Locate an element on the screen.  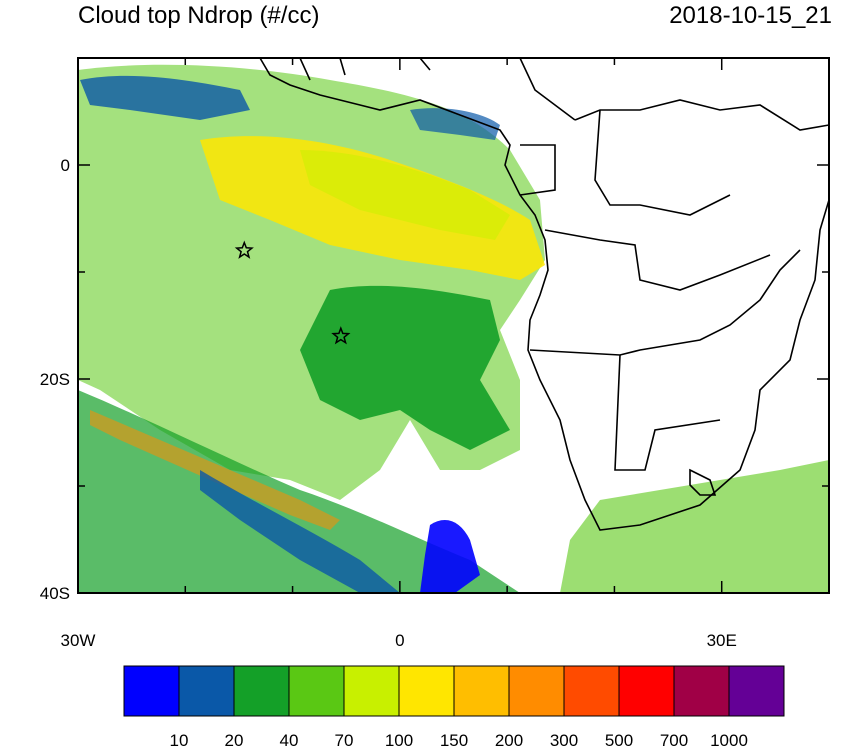
colorbar-label: 300 is located at coordinates (564, 740).